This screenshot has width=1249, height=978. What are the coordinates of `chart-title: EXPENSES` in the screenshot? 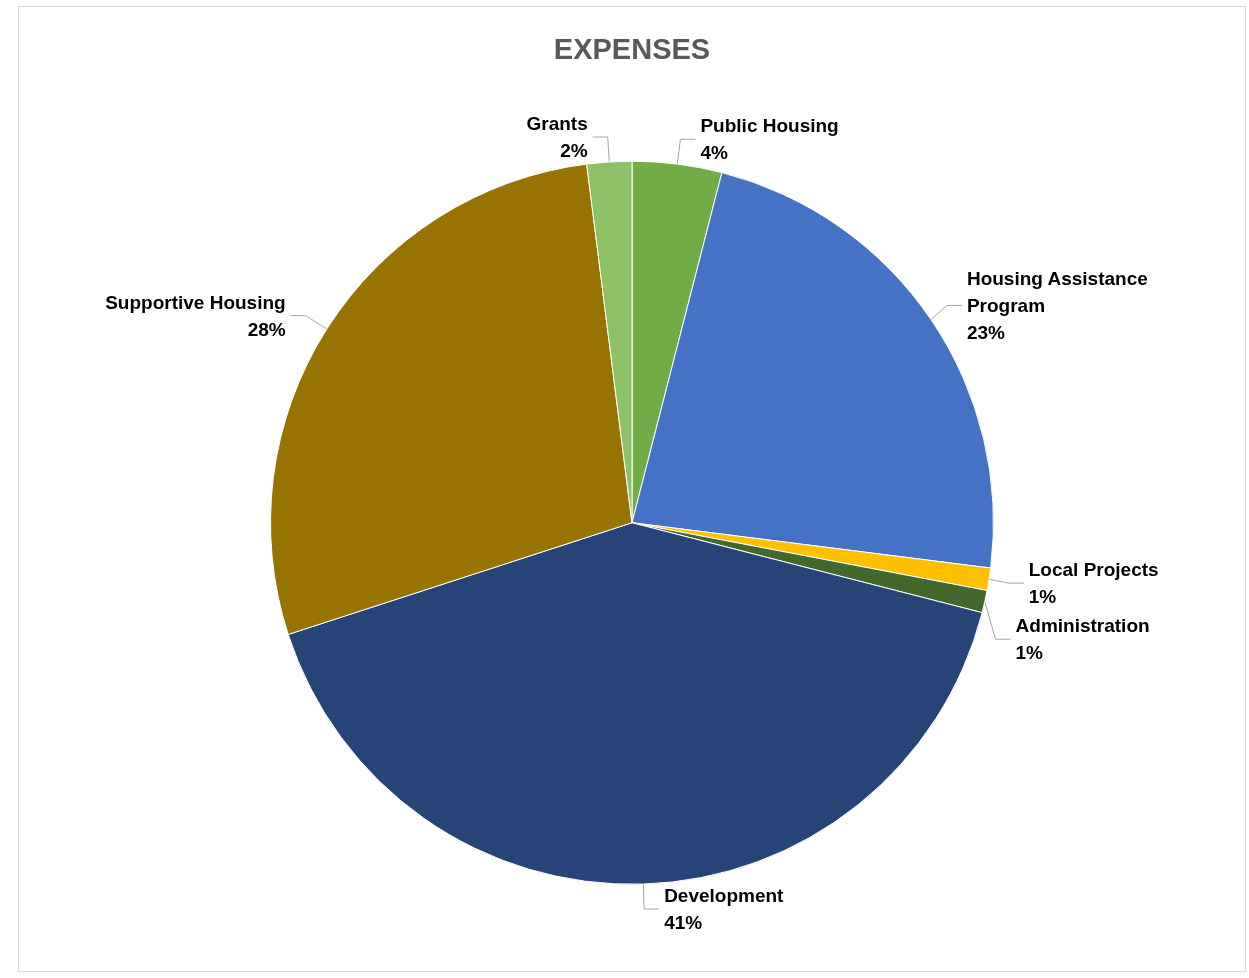 It's located at (632, 48).